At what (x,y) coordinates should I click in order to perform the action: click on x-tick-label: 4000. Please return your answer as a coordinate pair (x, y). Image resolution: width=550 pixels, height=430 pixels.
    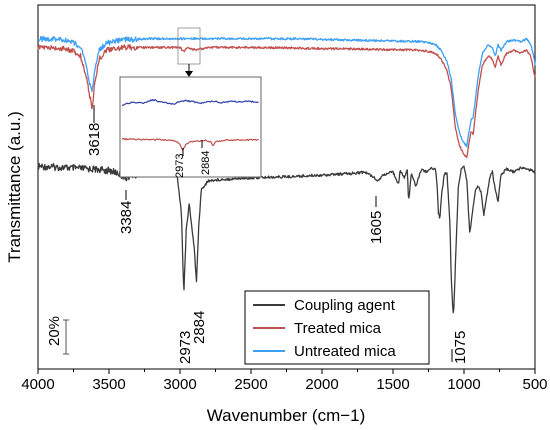
    Looking at the image, I should click on (37, 384).